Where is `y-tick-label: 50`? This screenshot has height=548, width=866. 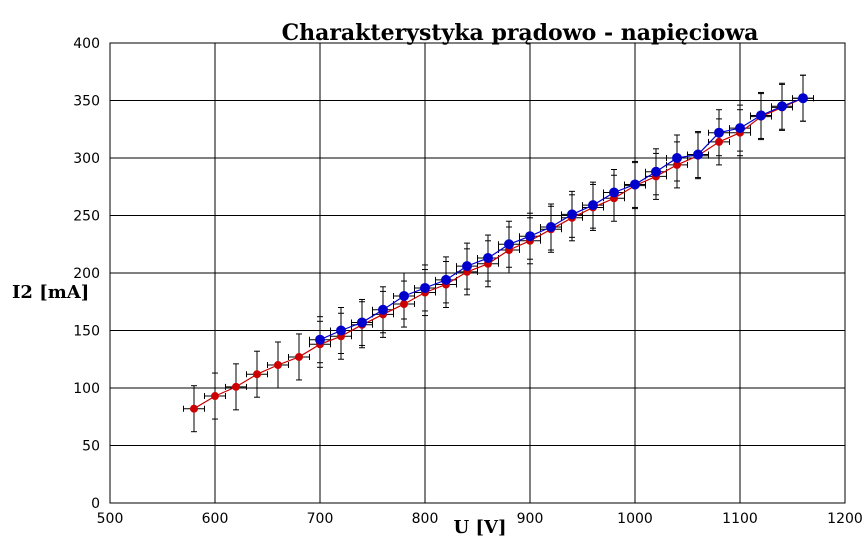 y-tick-label: 50 is located at coordinates (91, 447).